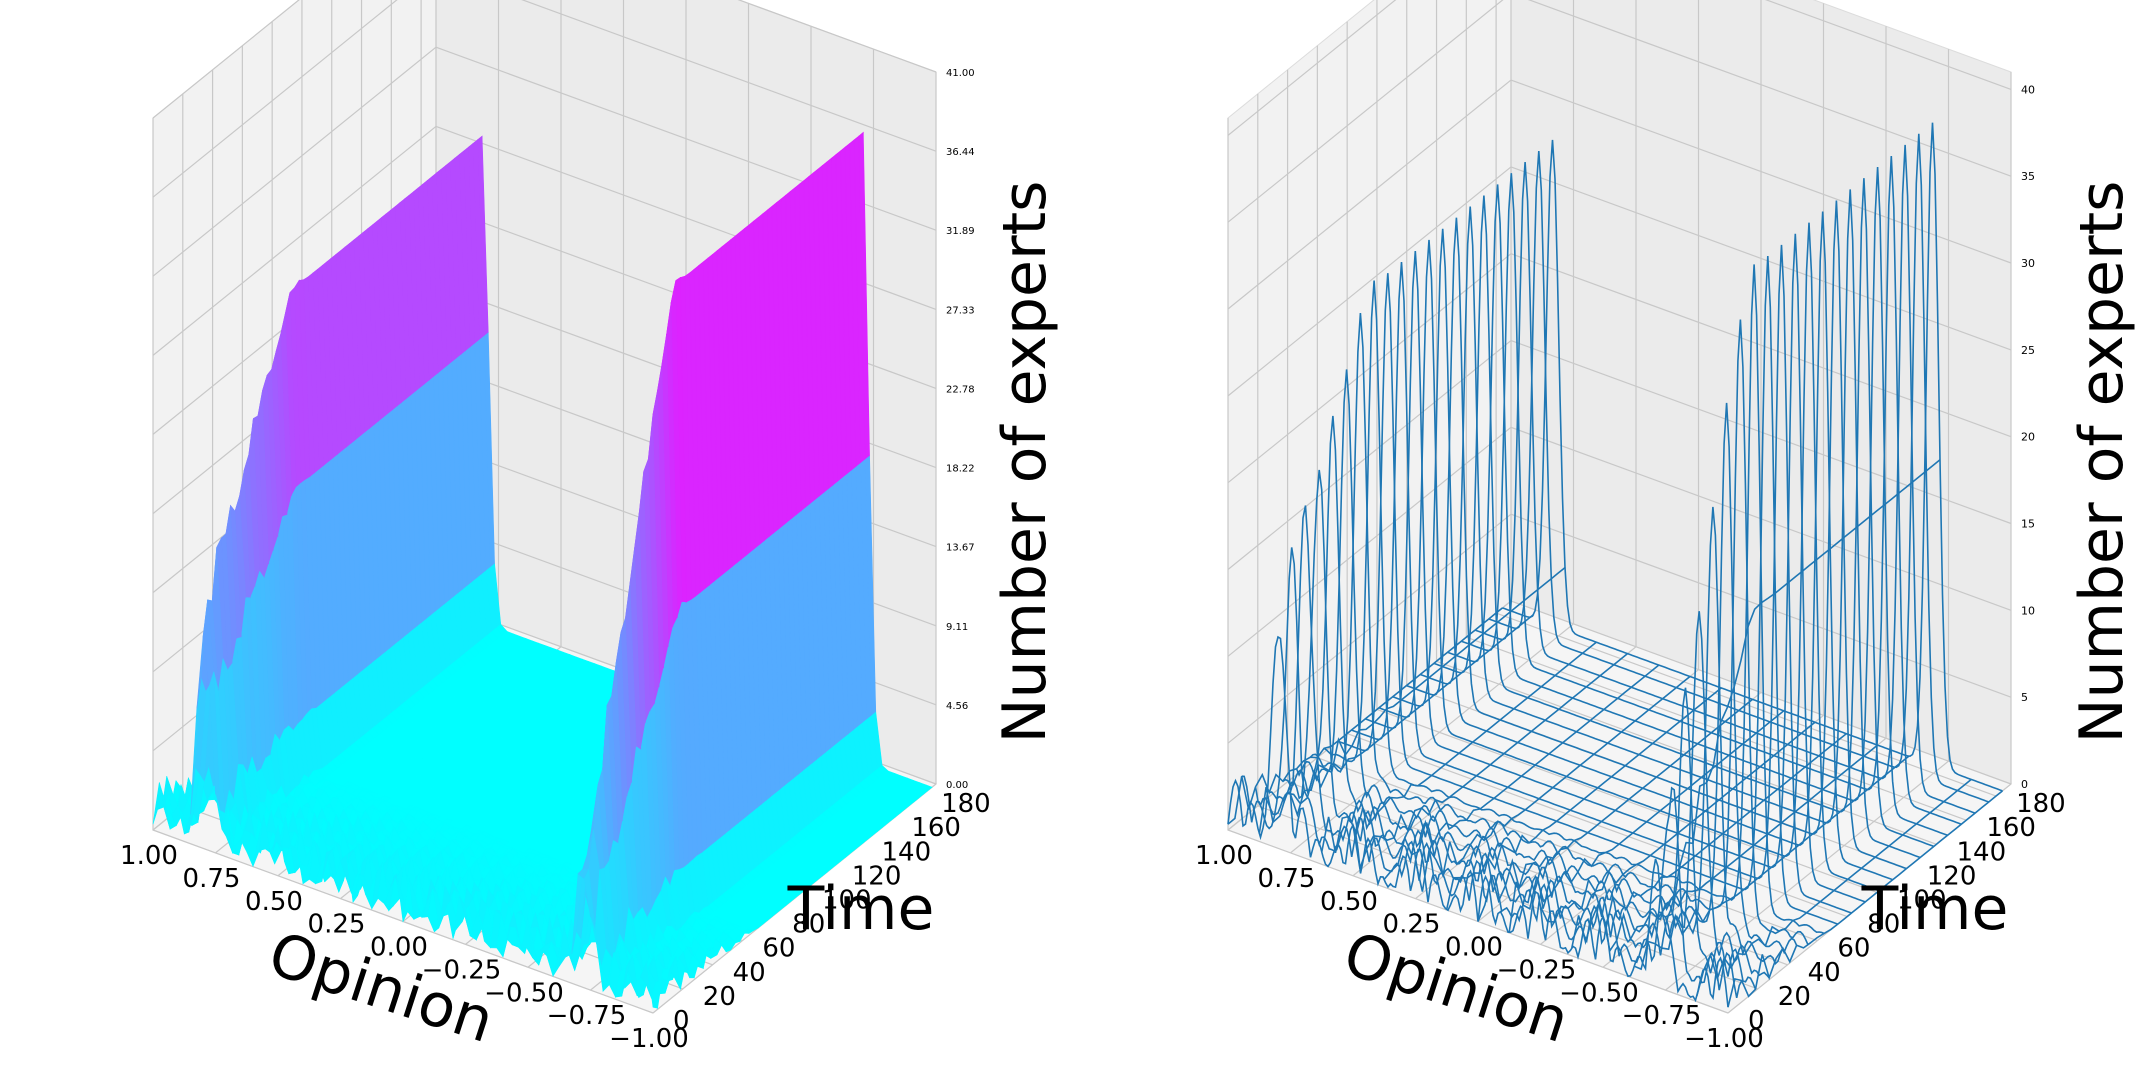 This screenshot has height=1072, width=2152. What do you see at coordinates (399, 948) in the screenshot?
I see `x-tick-label: 0.00` at bounding box center [399, 948].